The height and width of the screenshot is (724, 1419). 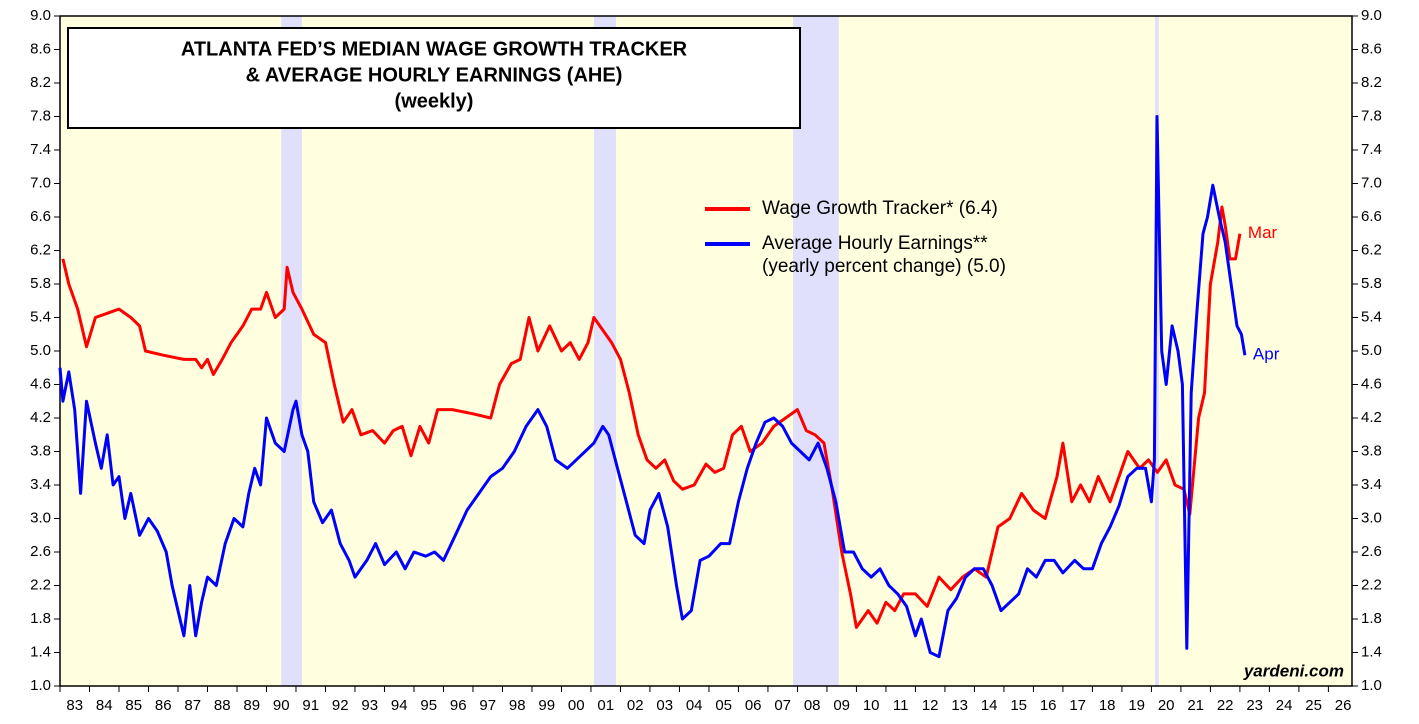 What do you see at coordinates (434, 49) in the screenshot?
I see `chart-title: ATLANTA FED’S MEDIAN WAGE GROWTH TRACKER` at bounding box center [434, 49].